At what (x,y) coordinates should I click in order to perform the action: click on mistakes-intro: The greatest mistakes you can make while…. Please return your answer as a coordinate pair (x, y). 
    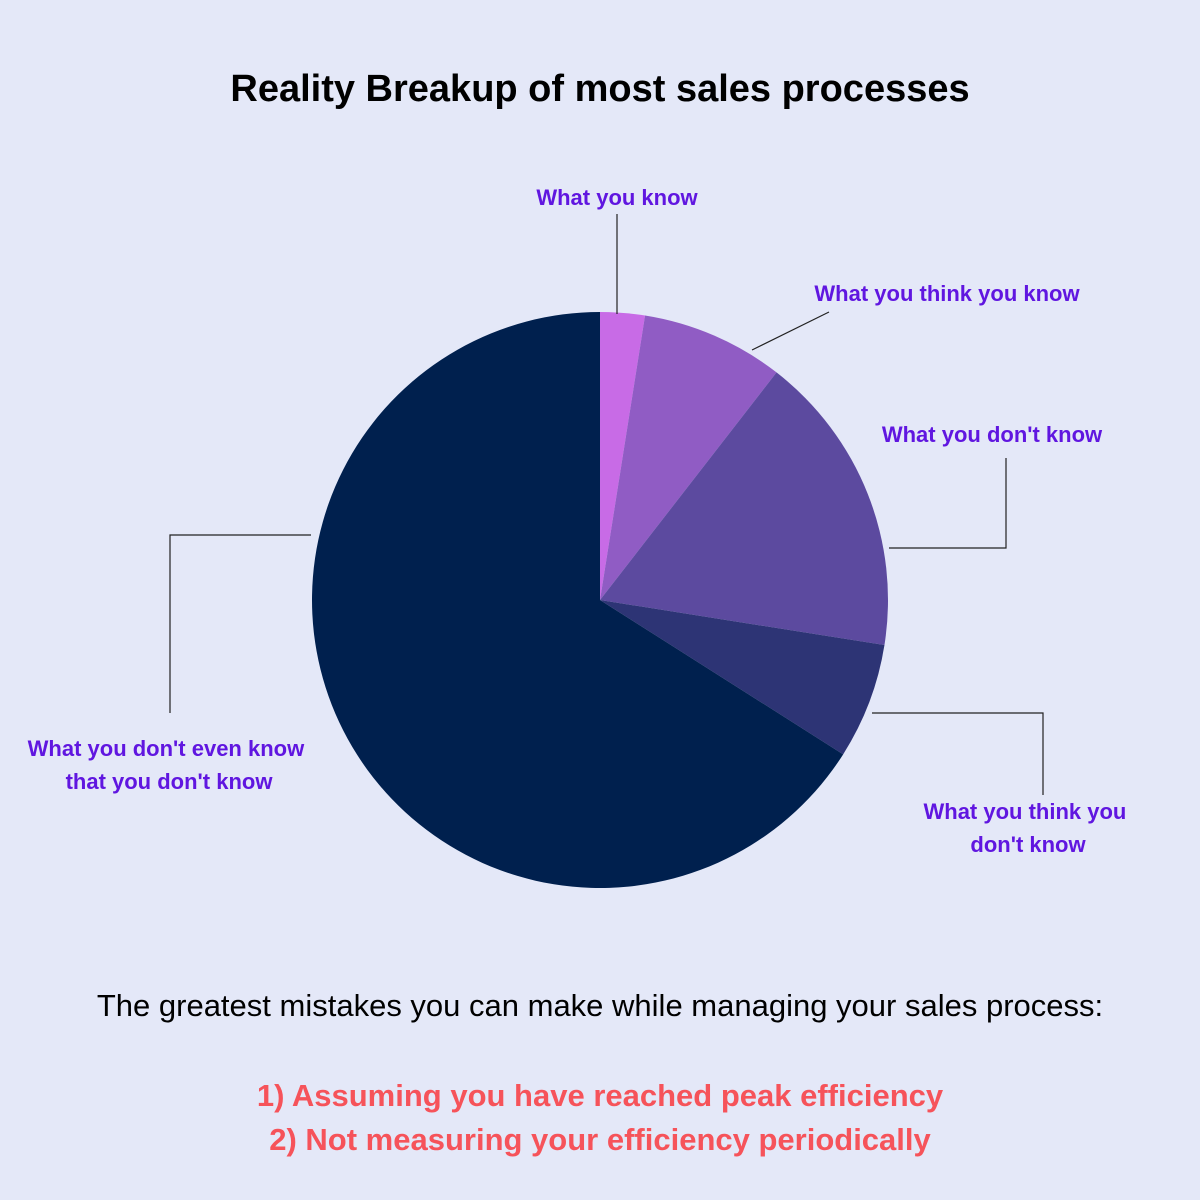
    Looking at the image, I should click on (600, 1005).